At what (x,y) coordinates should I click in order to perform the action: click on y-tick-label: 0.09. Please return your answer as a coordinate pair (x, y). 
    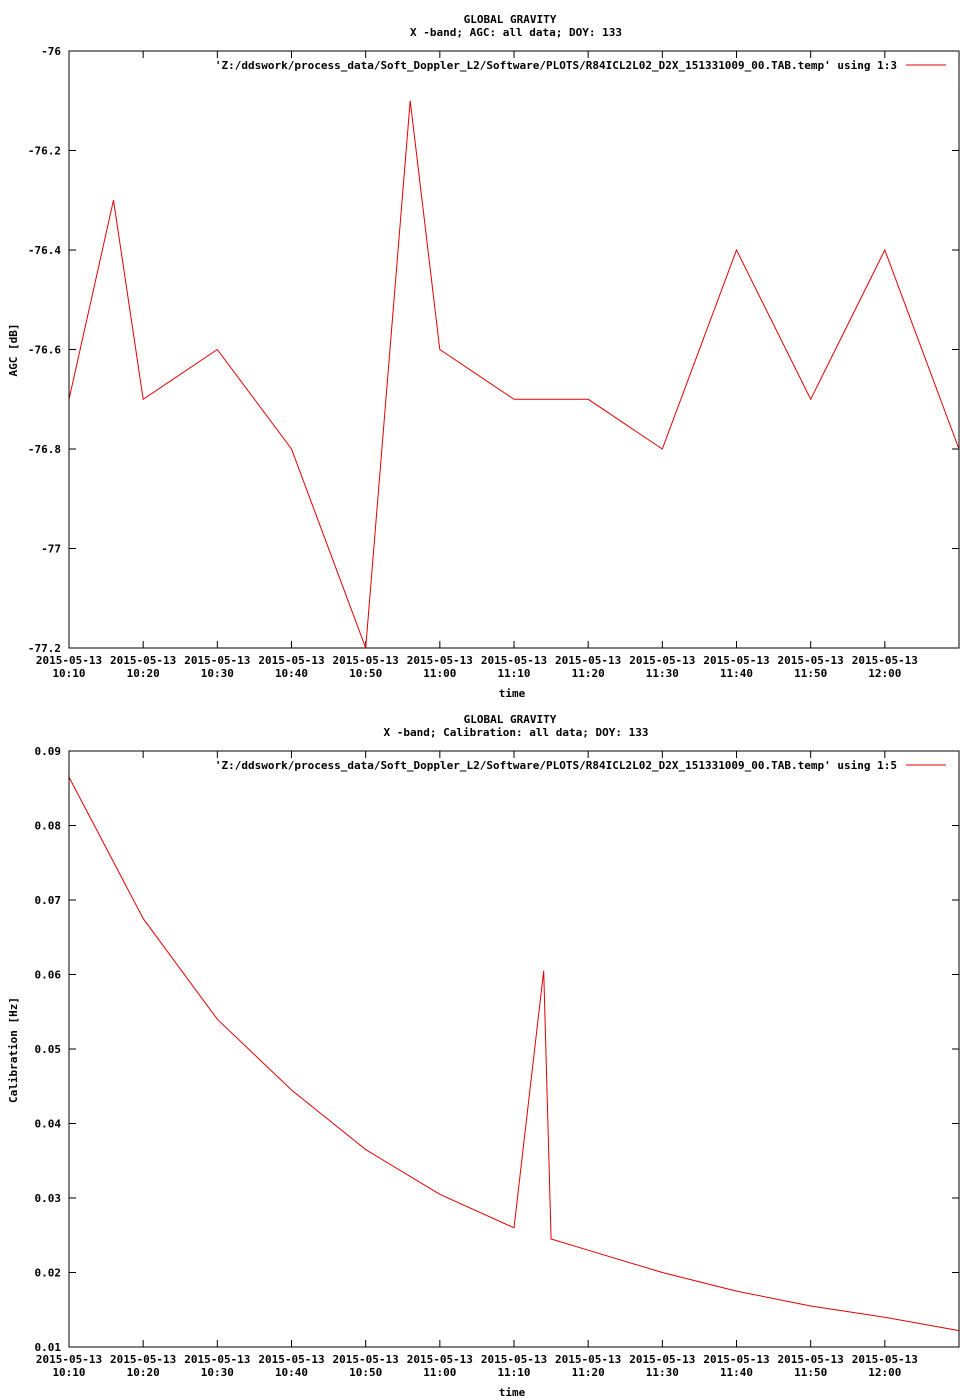
    Looking at the image, I should click on (48, 751).